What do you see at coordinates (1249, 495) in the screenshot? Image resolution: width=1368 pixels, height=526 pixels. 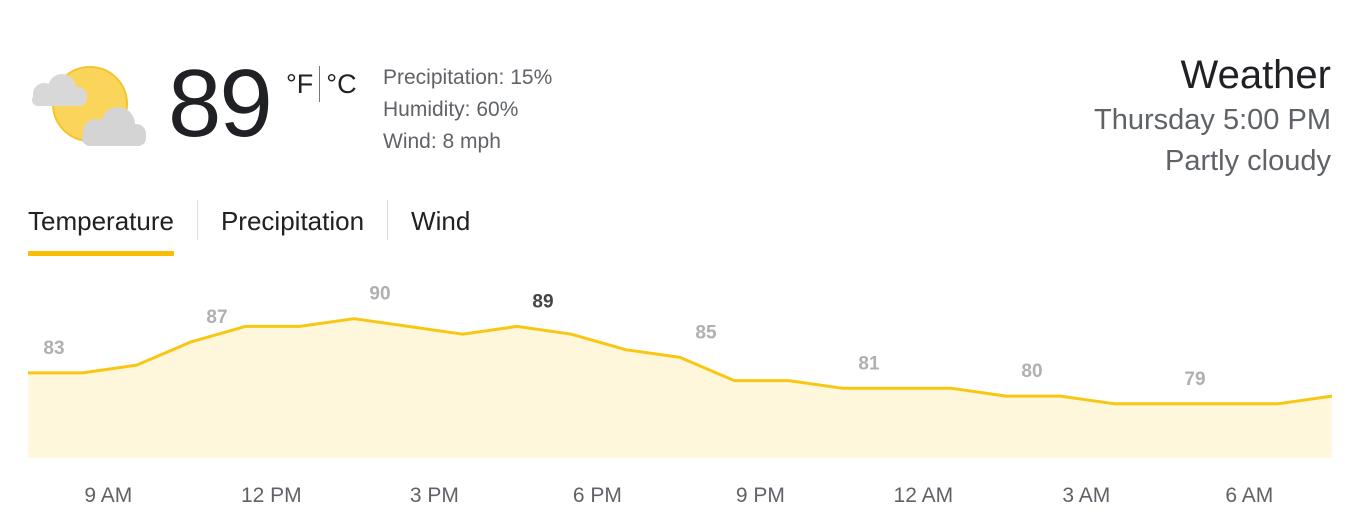 I see `x-tick-label: 6 AM` at bounding box center [1249, 495].